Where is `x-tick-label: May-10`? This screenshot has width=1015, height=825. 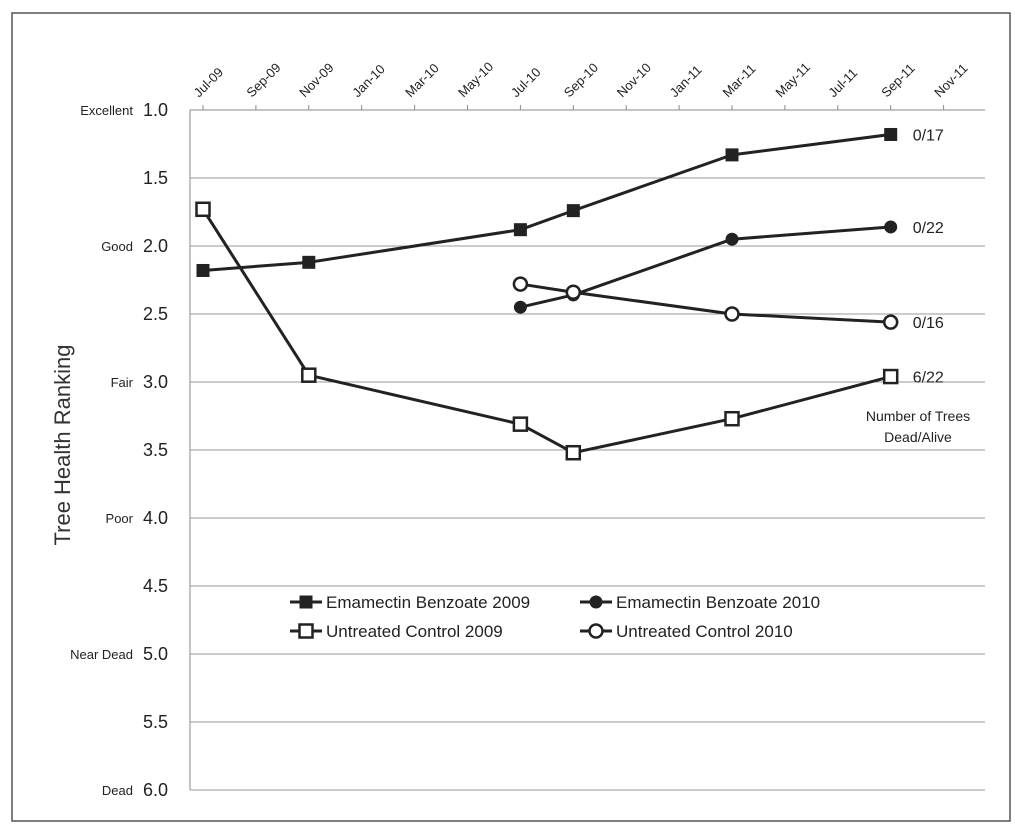 x-tick-label: May-10 is located at coordinates (475, 79).